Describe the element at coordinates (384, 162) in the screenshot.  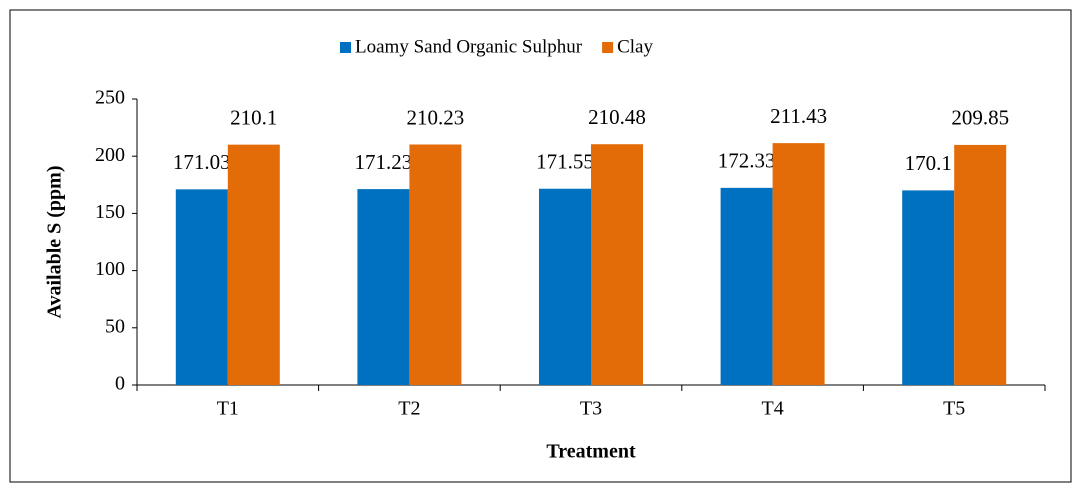
I see `value-label: 171.23` at that location.